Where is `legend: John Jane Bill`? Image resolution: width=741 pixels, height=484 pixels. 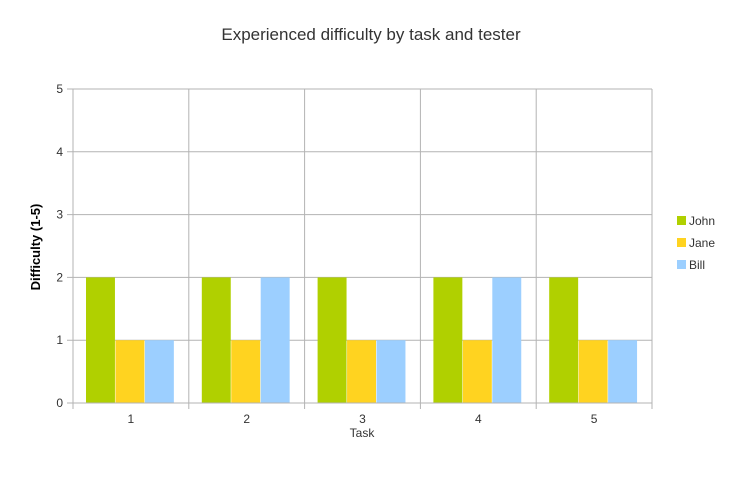 legend: John Jane Bill is located at coordinates (696, 243).